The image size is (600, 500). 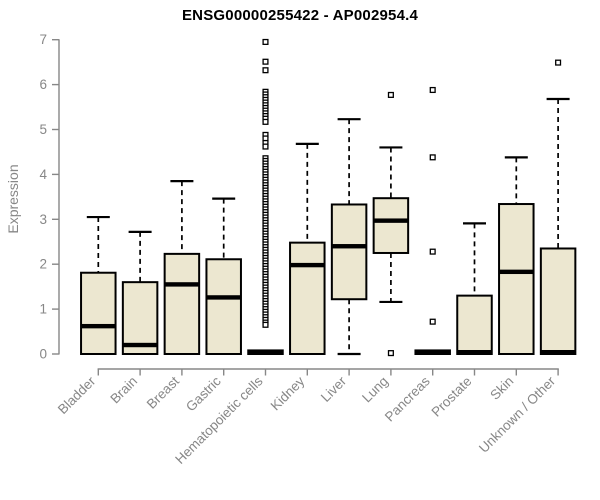 I want to click on boxplot-liver, so click(x=349, y=237).